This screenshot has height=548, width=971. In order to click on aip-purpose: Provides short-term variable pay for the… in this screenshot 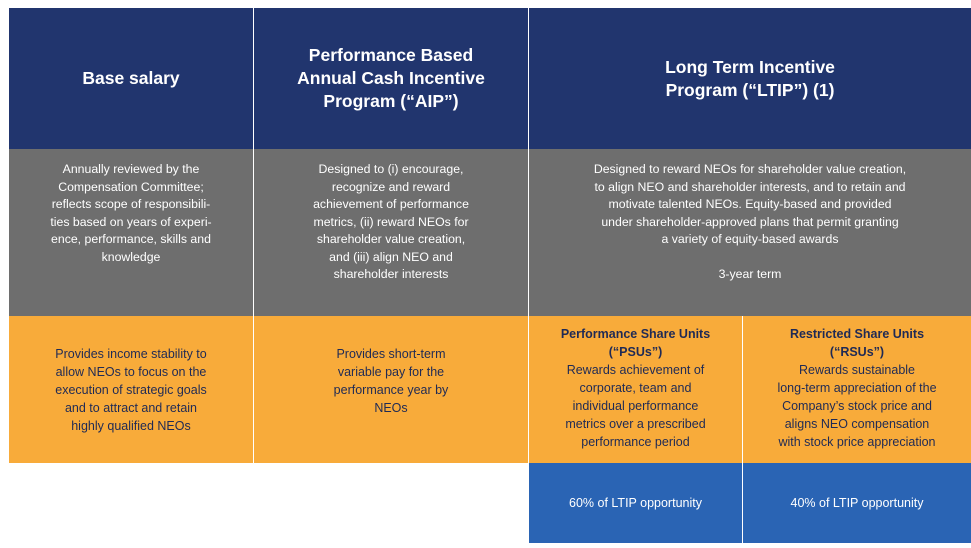, I will do `click(391, 389)`.